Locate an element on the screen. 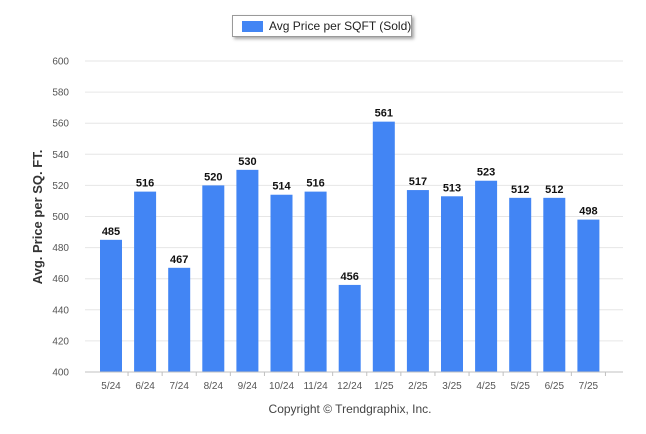 The image size is (646, 434). data-label: 498 is located at coordinates (588, 212).